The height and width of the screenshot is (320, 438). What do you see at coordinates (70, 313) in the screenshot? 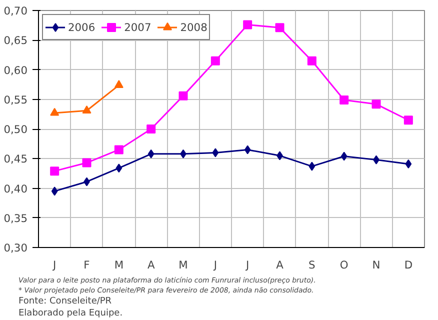
I see `text: Elaborado pela Equipe.` at bounding box center [70, 313].